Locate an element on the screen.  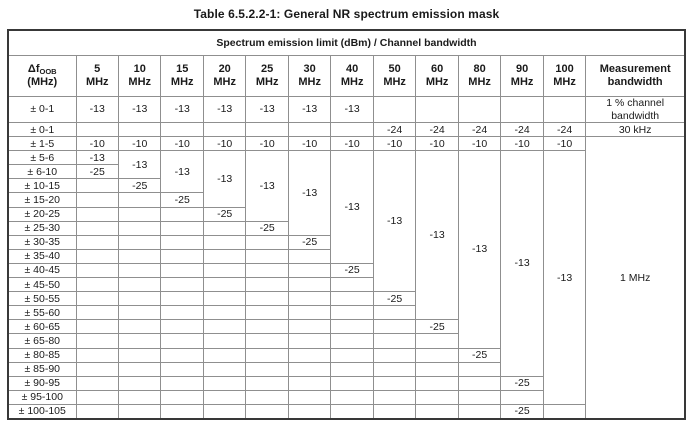
row-label-cell: ± 90-95 is located at coordinates (42, 383).